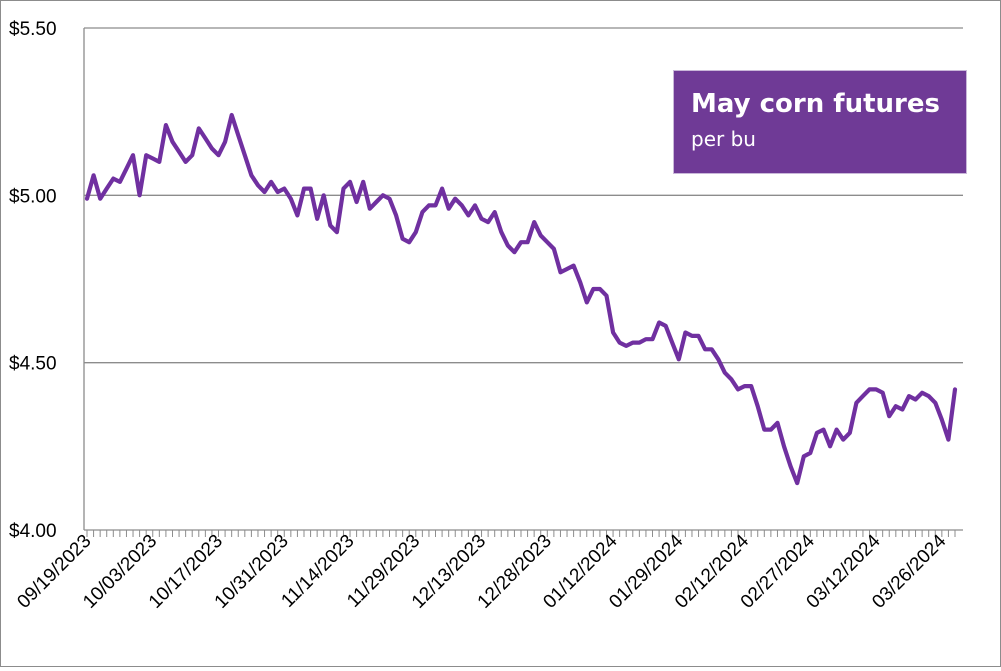 This screenshot has height=671, width=1001. Describe the element at coordinates (33, 280) in the screenshot. I see `y-tick-labels: $4.00 $4.50 $5.00 $5.50` at that location.